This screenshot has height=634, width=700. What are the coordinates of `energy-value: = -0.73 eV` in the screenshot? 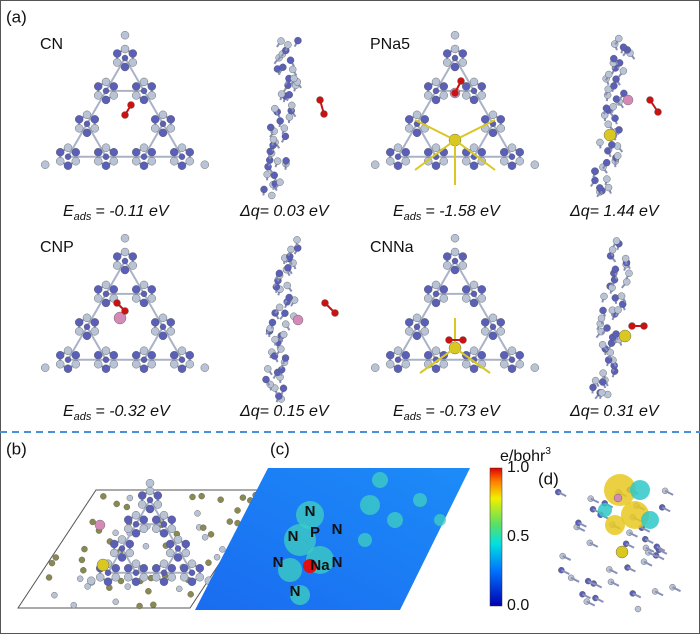 It's located at (463, 411).